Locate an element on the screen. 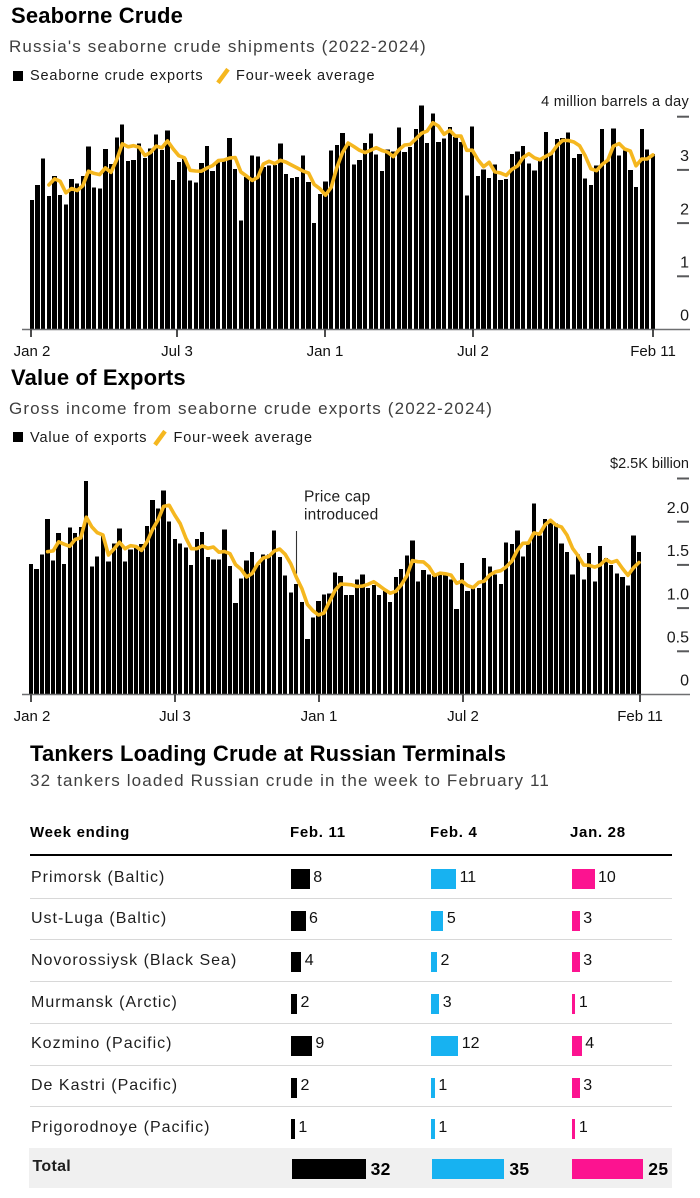 The width and height of the screenshot is (700, 1198). svg-text: introduced is located at coordinates (341, 515).